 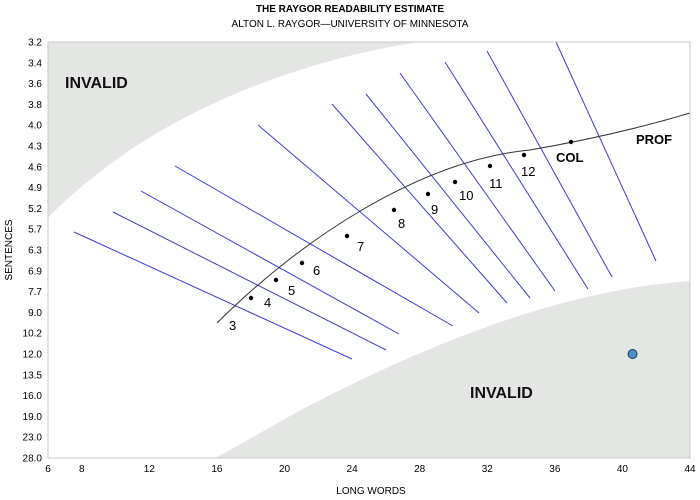 I want to click on x-tick-label: 32, so click(x=488, y=469).